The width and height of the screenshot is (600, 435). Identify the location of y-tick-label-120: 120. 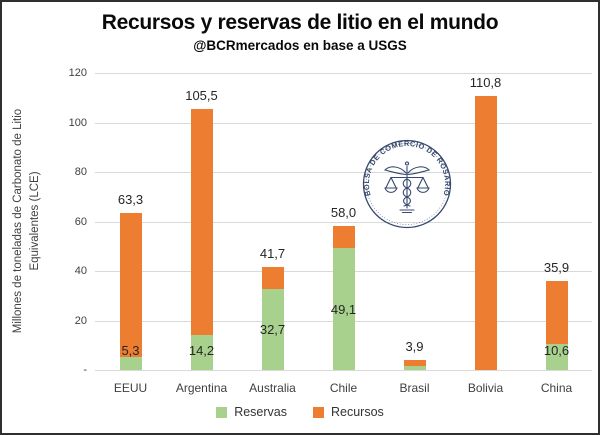
(77, 73).